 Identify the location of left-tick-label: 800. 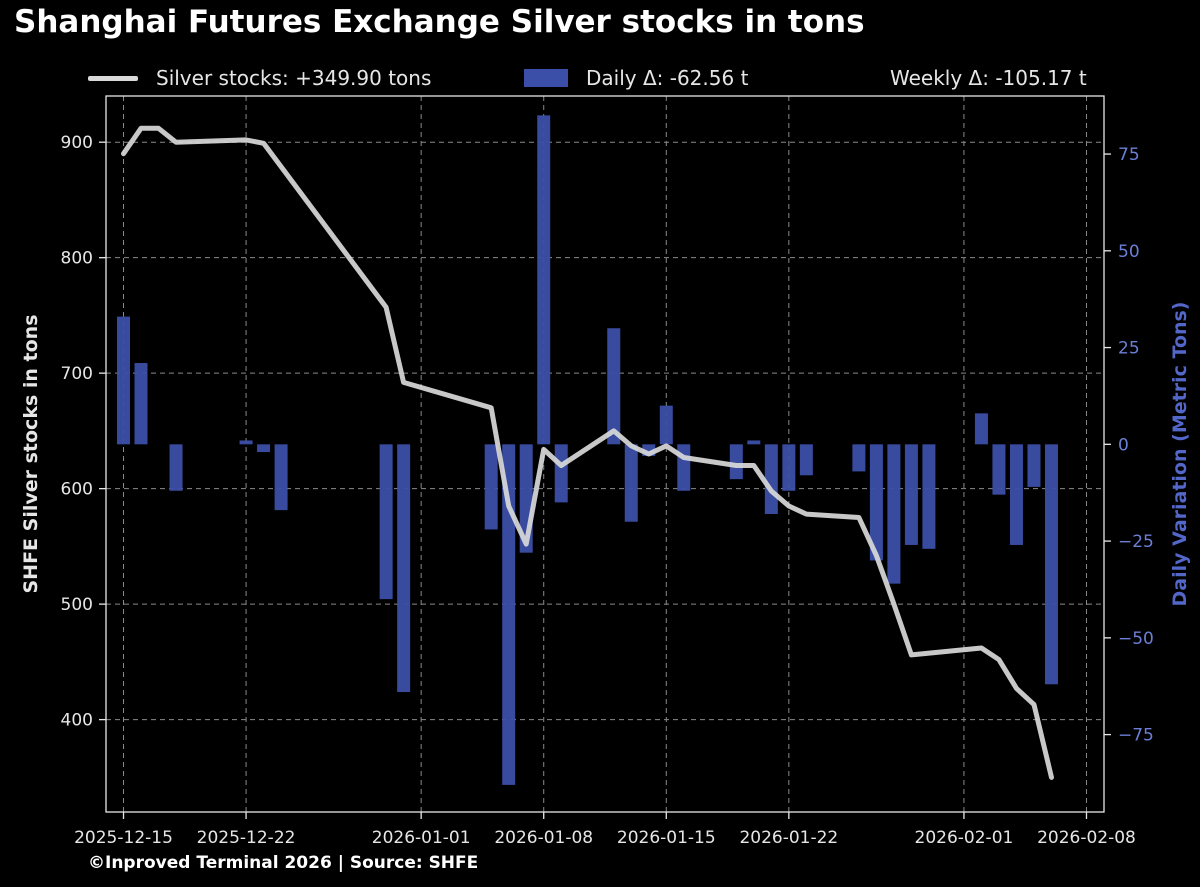
(77, 259).